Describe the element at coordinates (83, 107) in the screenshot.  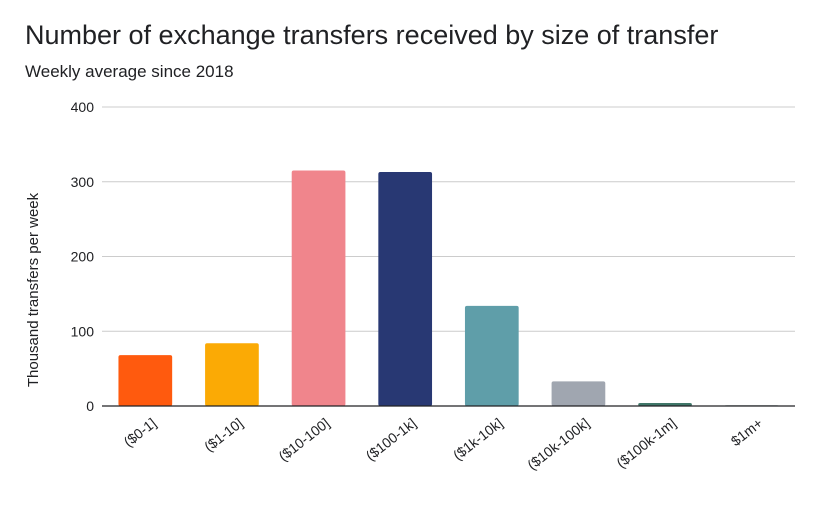
I see `y-tick-label: 400` at that location.